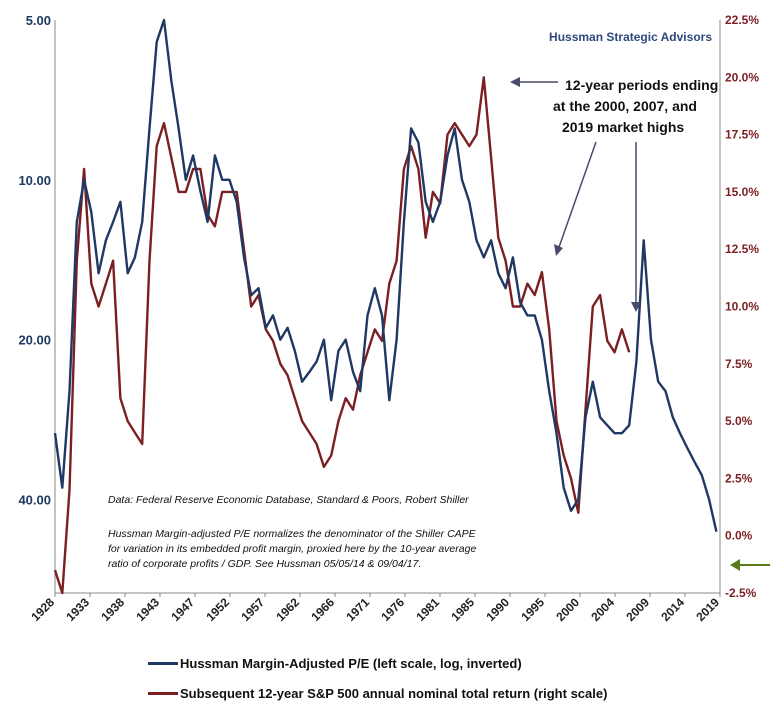 Image resolution: width=782 pixels, height=716 pixels. What do you see at coordinates (34, 260) in the screenshot?
I see `left-axis-ticks: 5.00 10.00 20.00 40.00` at bounding box center [34, 260].